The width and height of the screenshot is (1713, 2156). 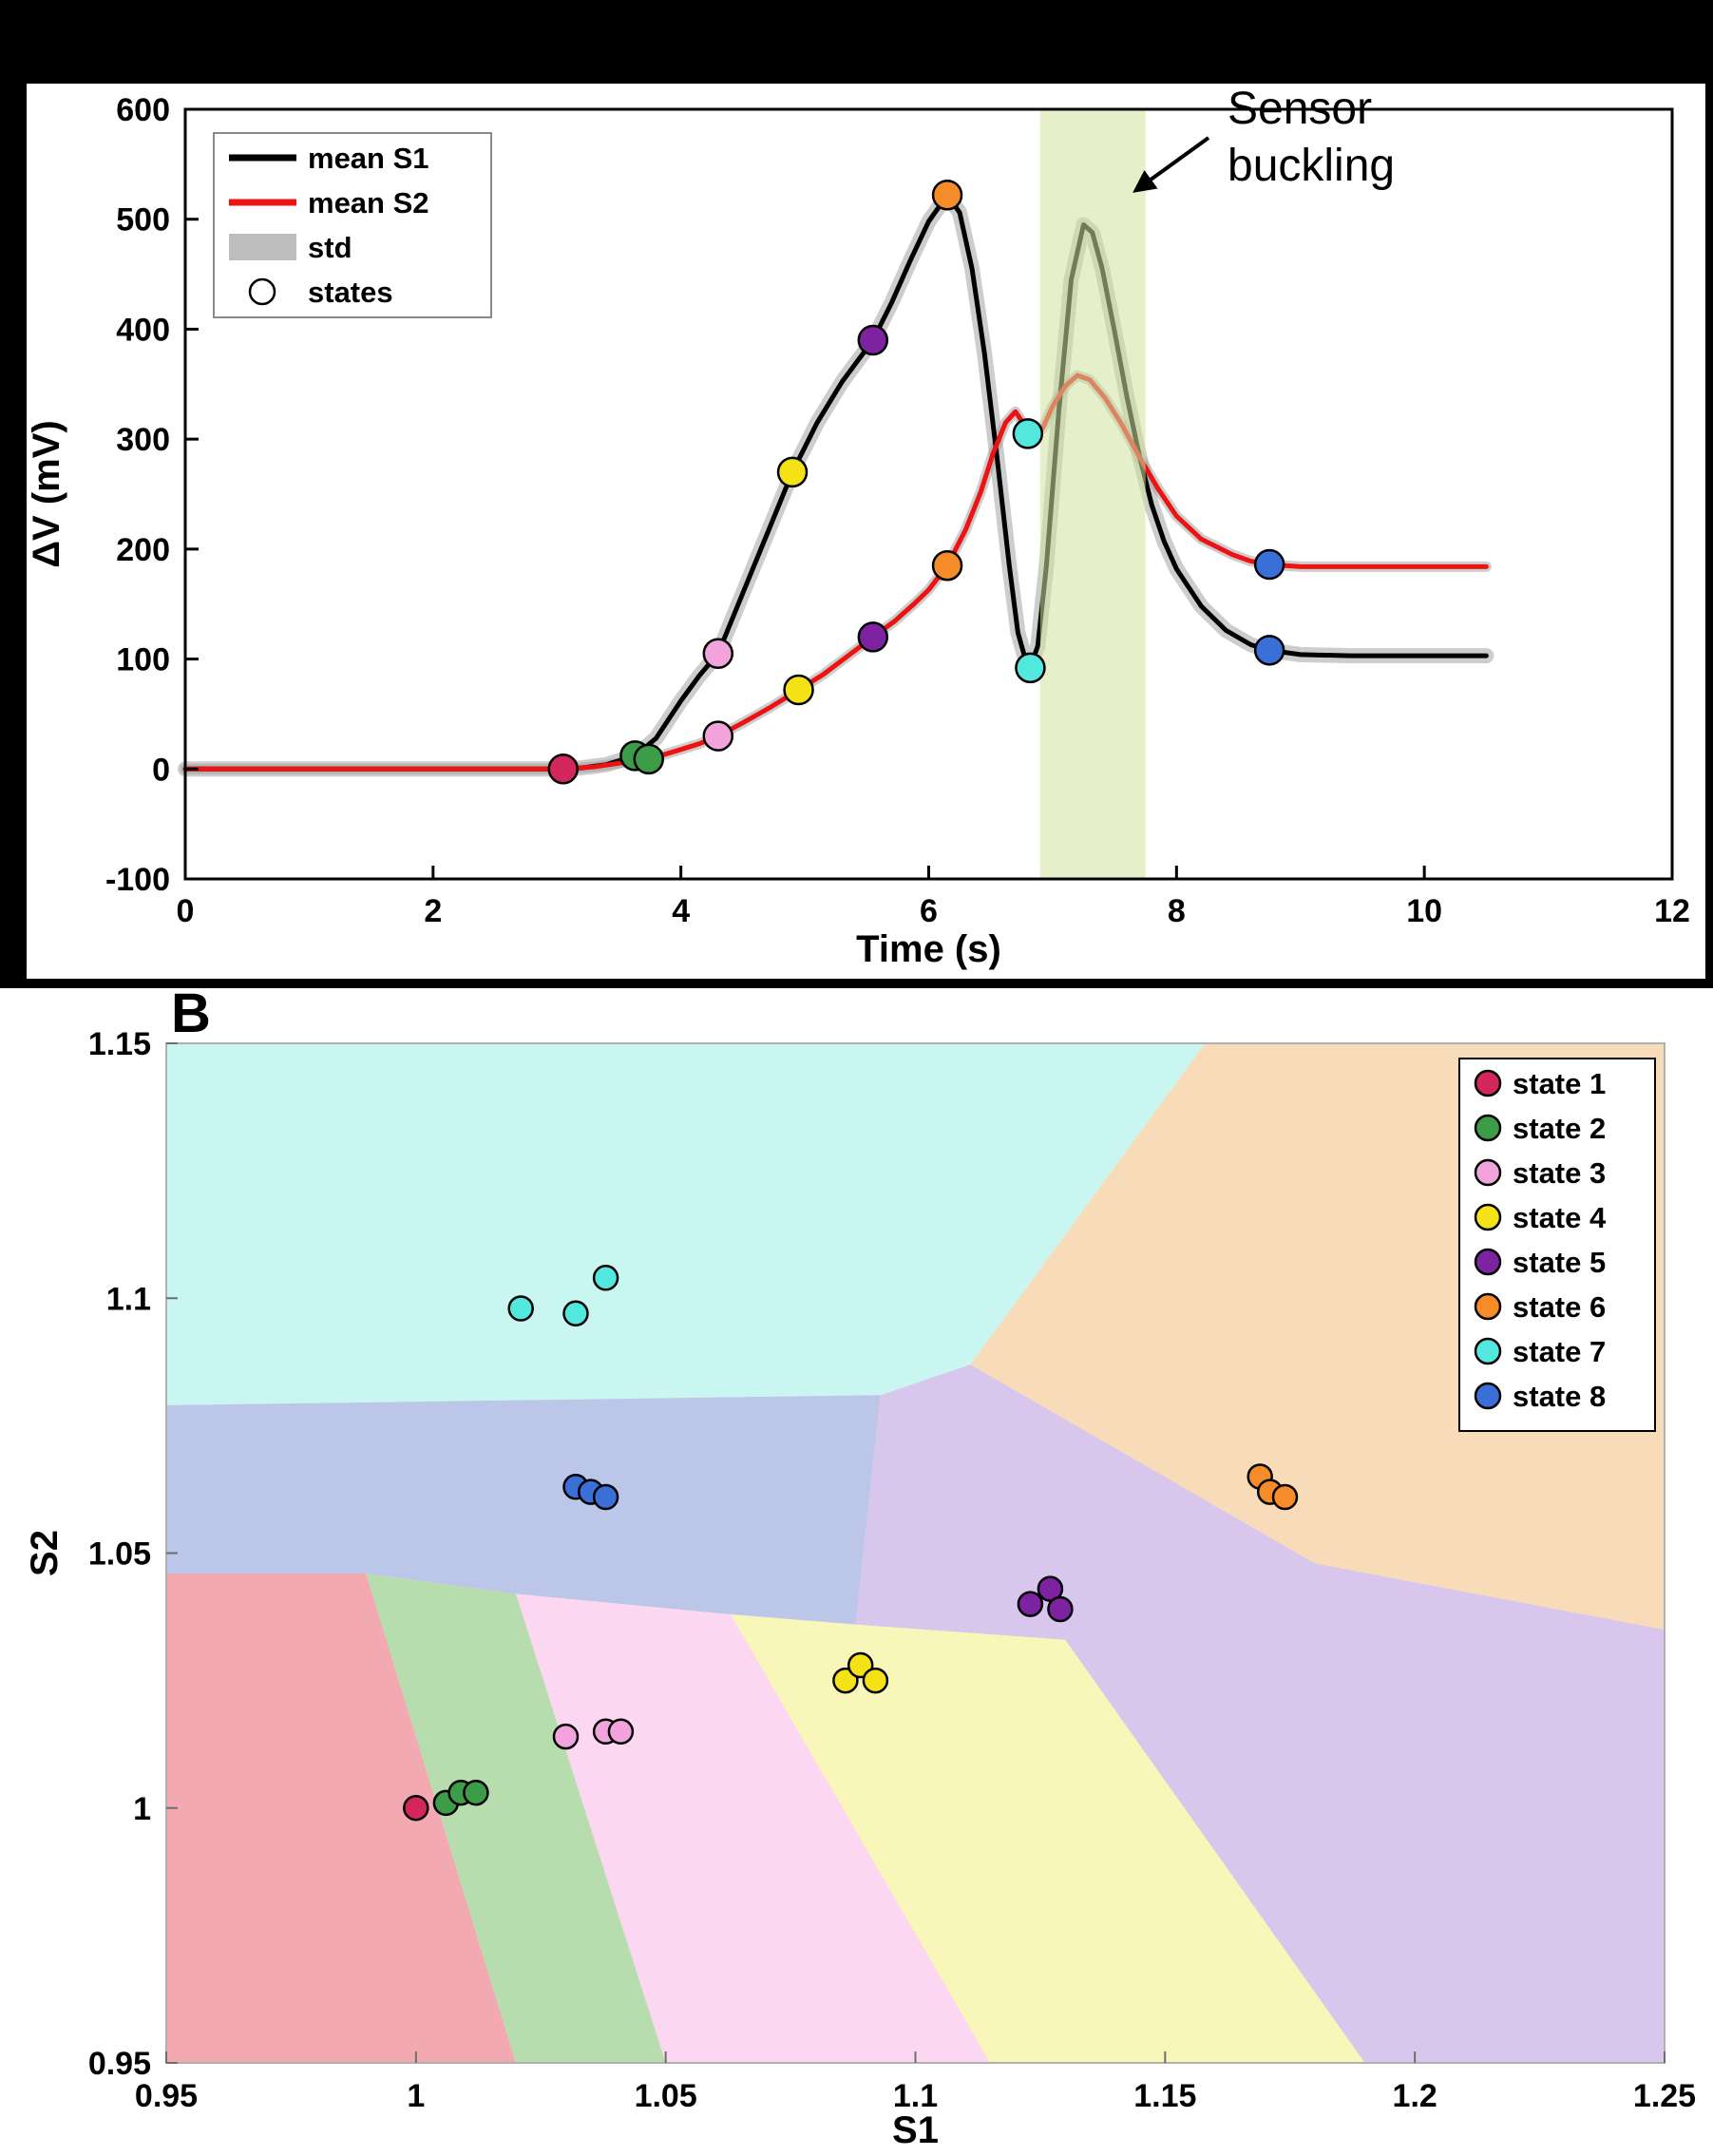 What do you see at coordinates (143, 550) in the screenshot?
I see `y-tick-label: 200` at bounding box center [143, 550].